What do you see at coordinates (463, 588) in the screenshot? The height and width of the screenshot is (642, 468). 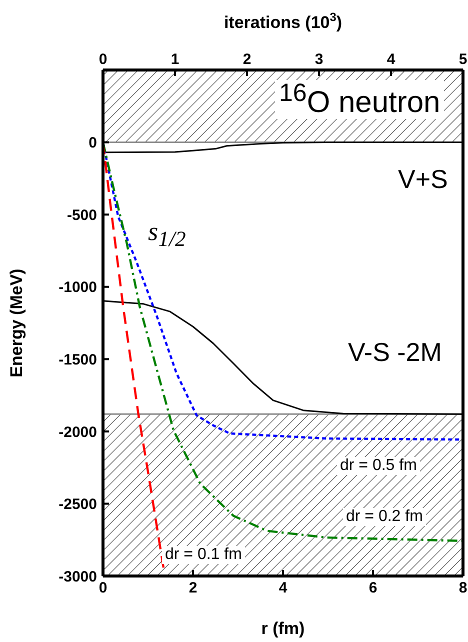 I see `x-tick-label: 8` at bounding box center [463, 588].